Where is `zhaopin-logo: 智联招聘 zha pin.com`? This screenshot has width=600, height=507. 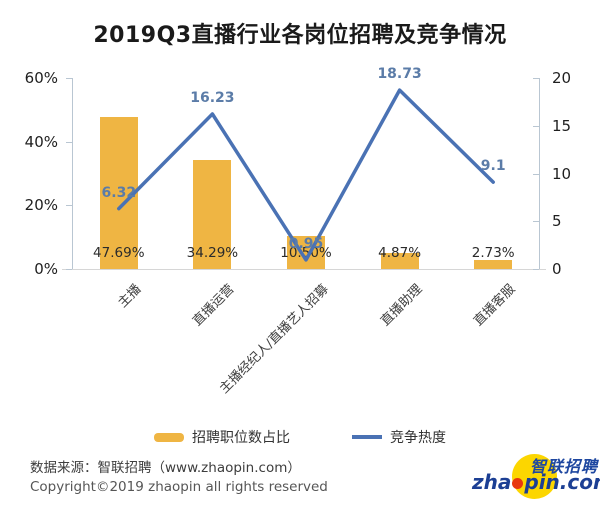 zhaopin-logo: 智联招聘 zha pin.com is located at coordinates (535, 477).